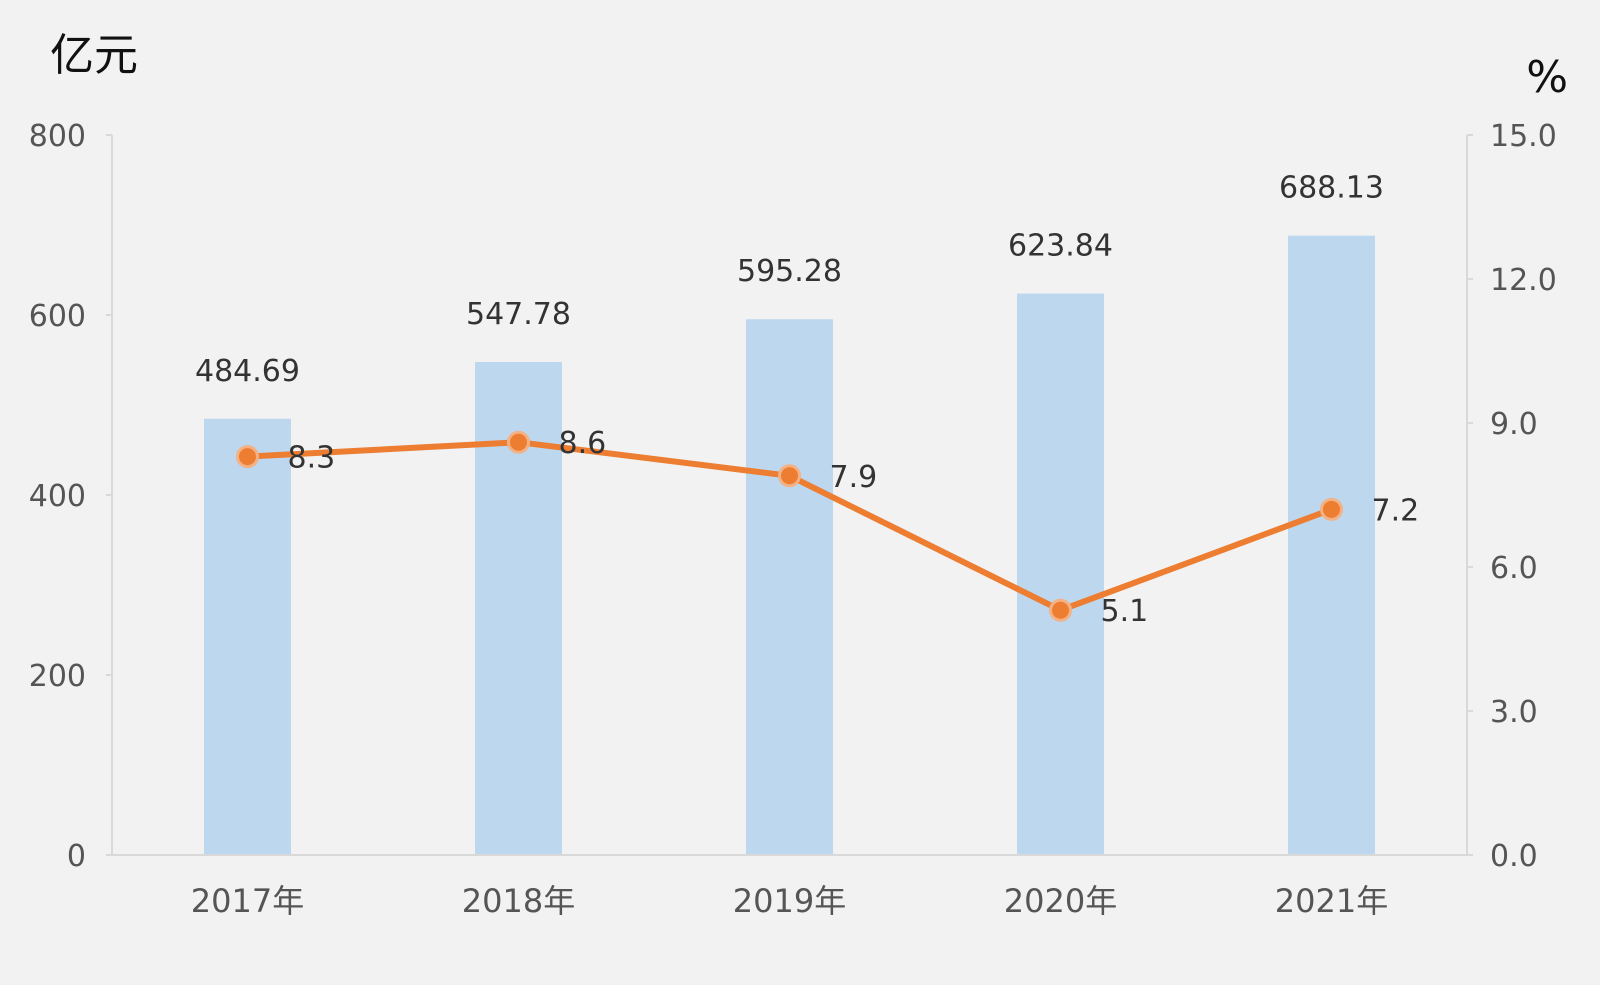  I want to click on x-tick-label: 2021年, so click(1331, 901).